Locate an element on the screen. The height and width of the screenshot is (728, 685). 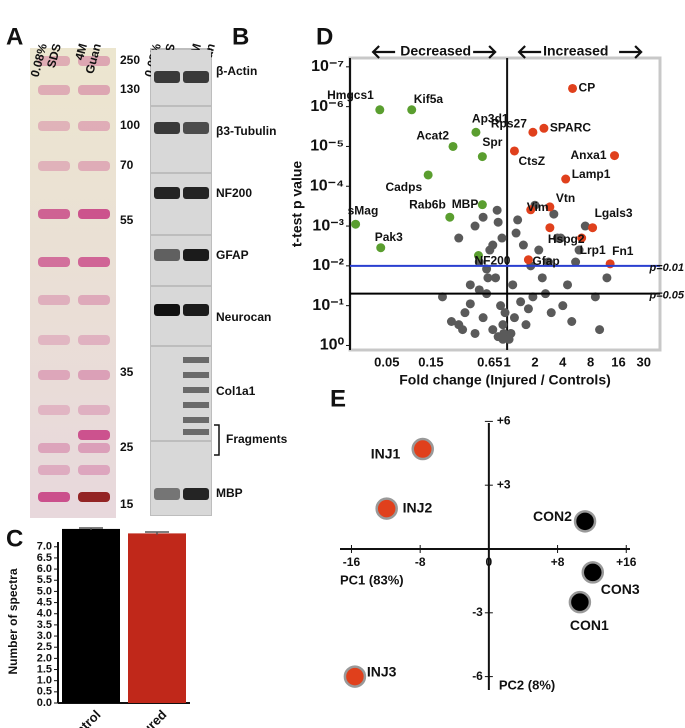
y-axis-label: PC2 (8%) is located at coordinates (527, 684).